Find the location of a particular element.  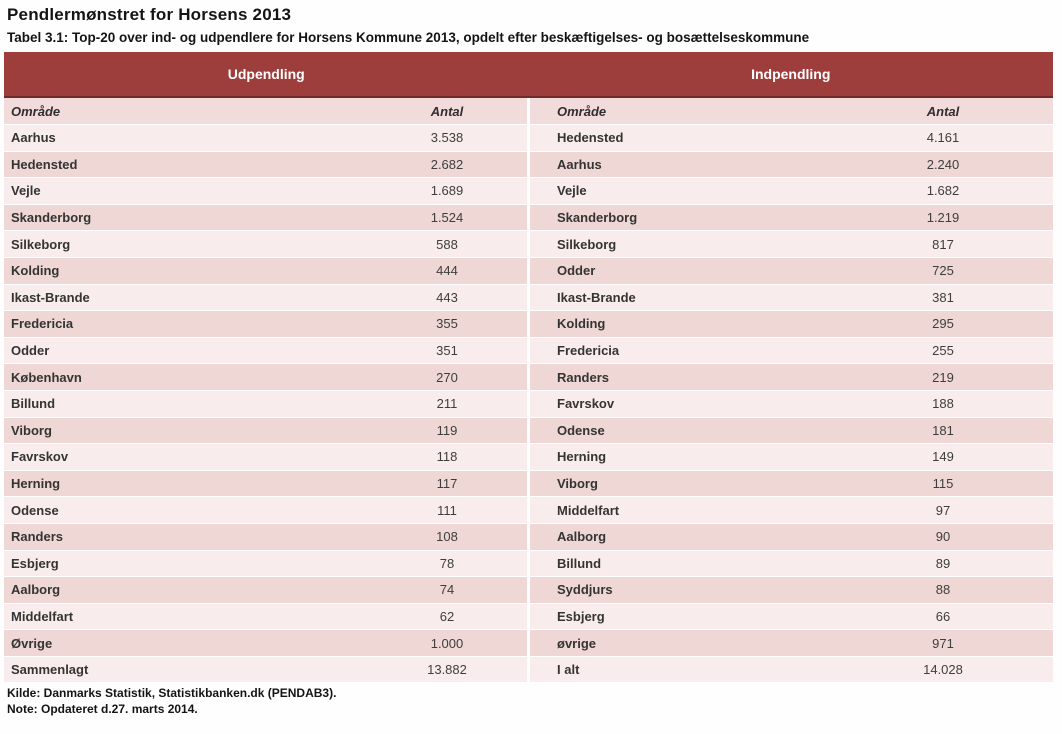

count-cell: 255 is located at coordinates (943, 351).